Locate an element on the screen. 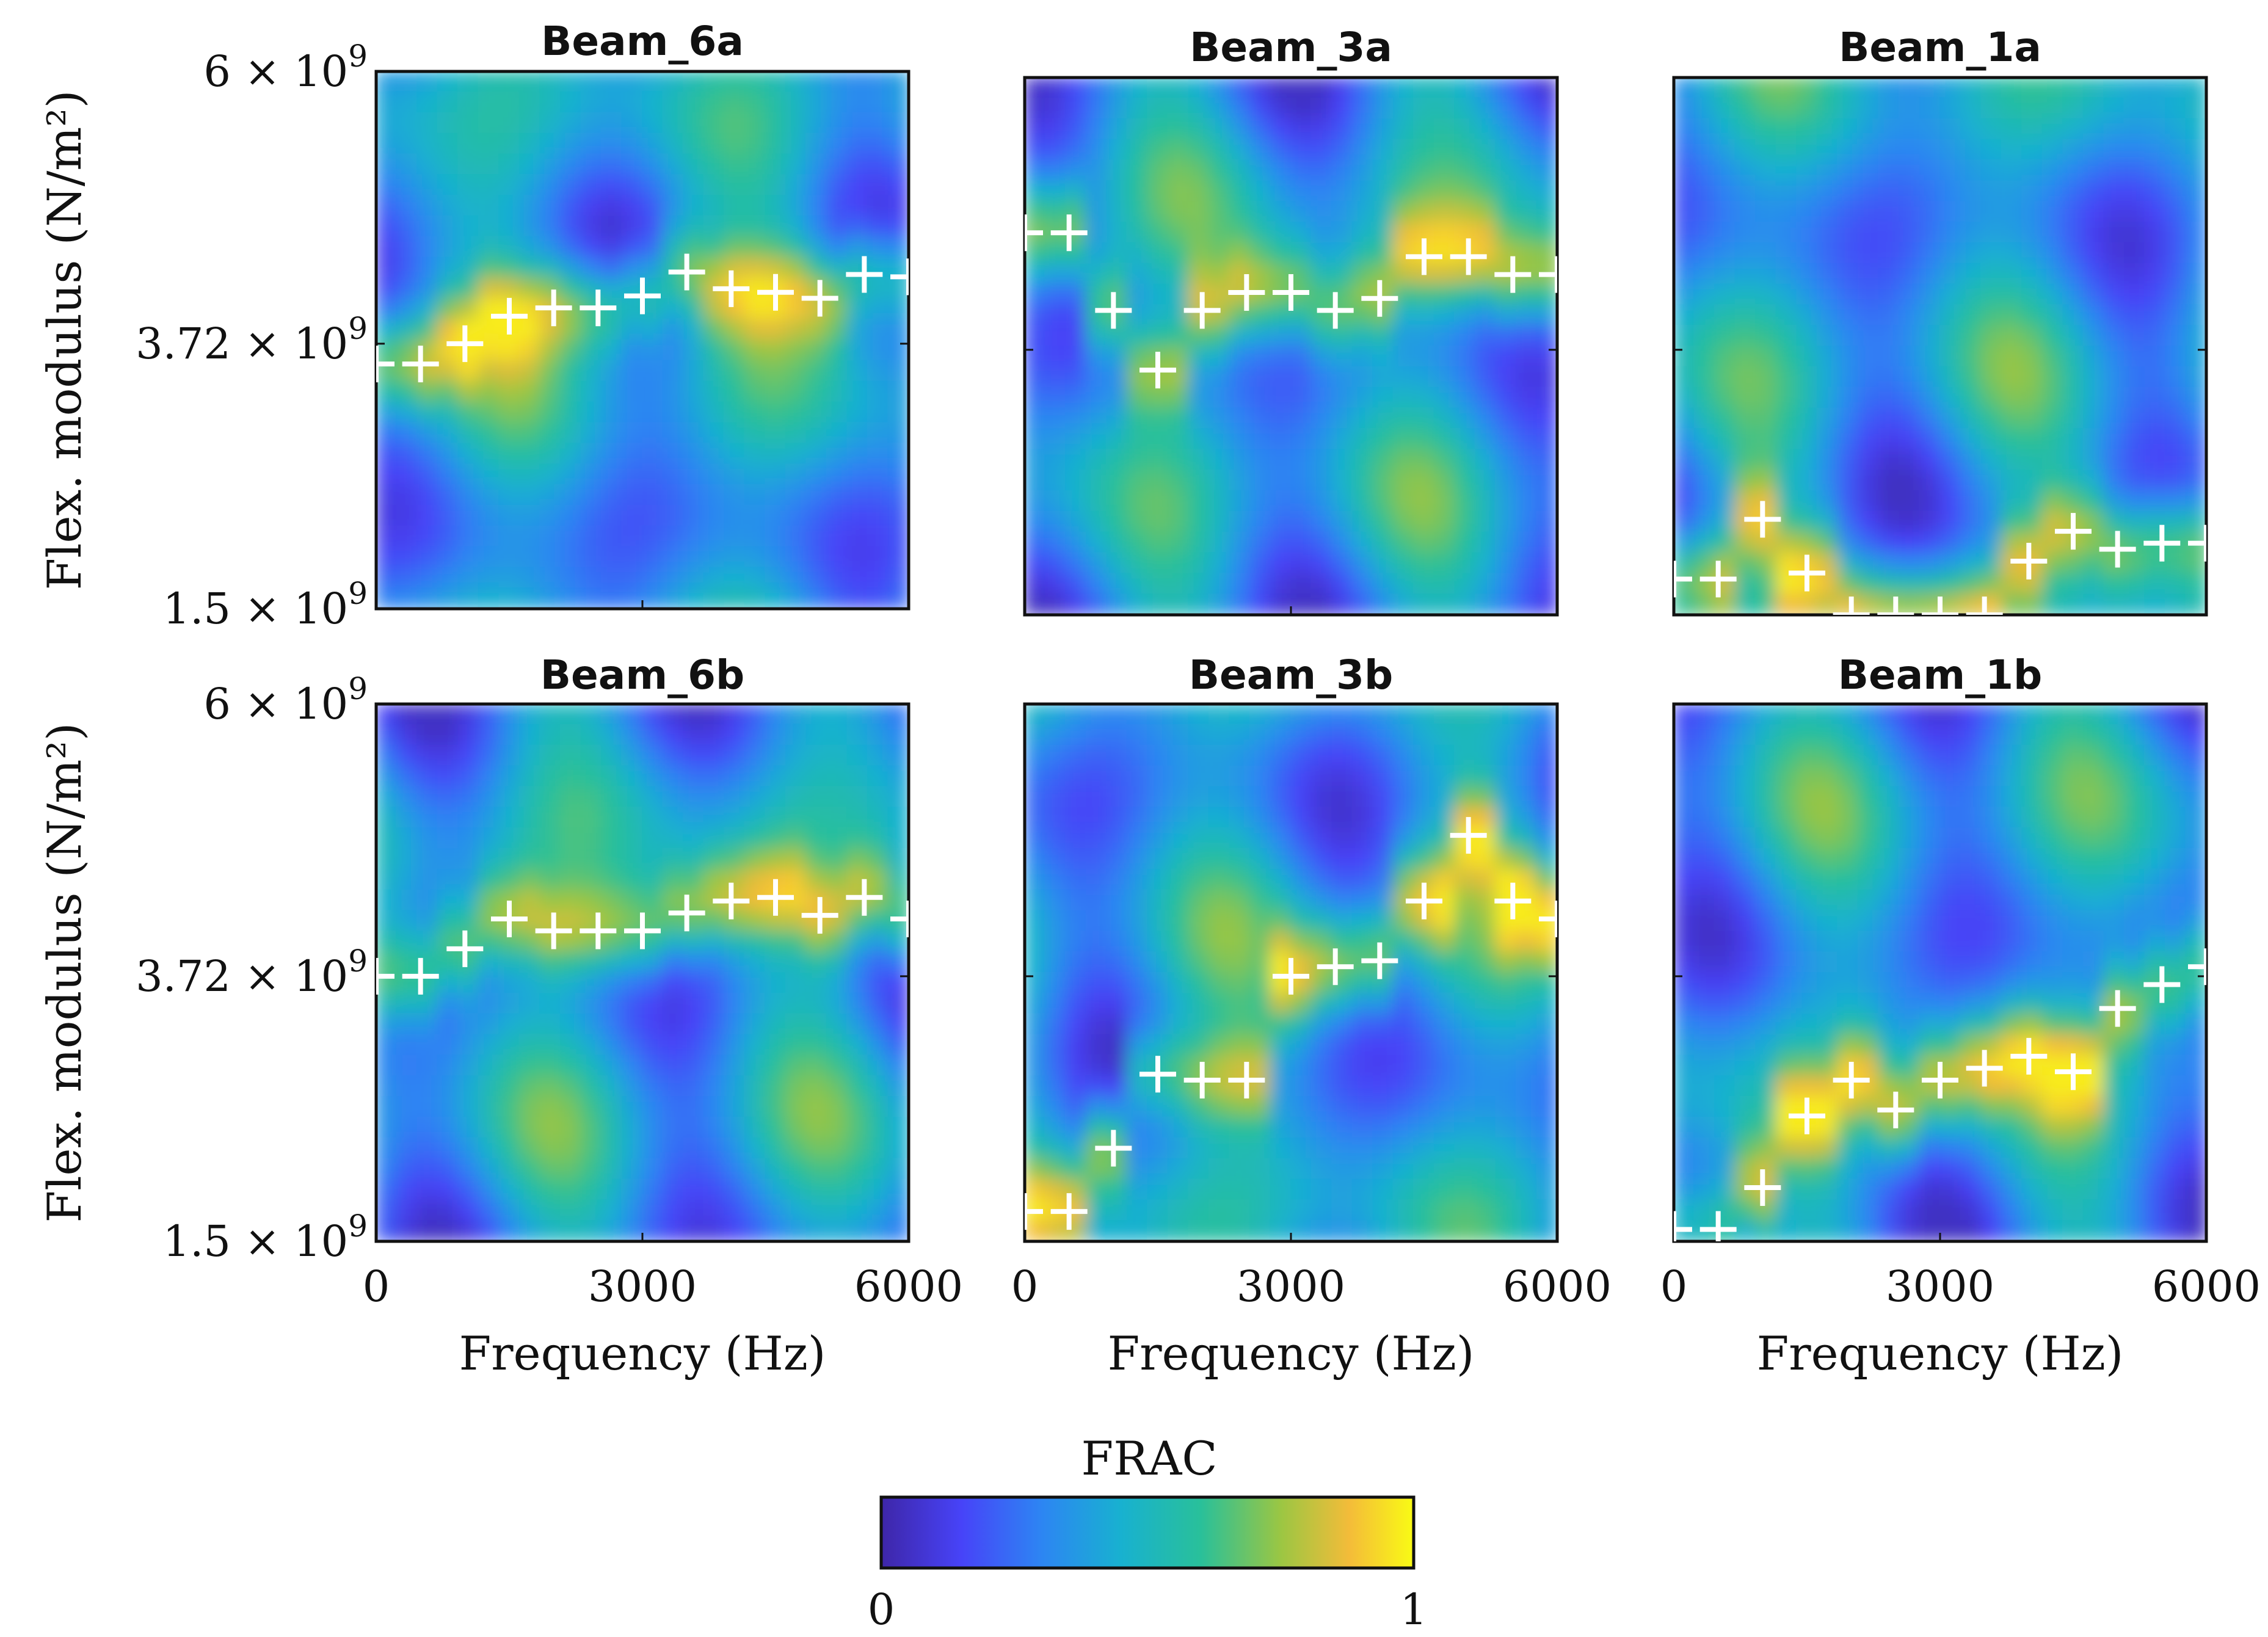 Image resolution: width=2268 pixels, height=1637 pixels. colorbar-tick-min: 0 is located at coordinates (882, 1609).